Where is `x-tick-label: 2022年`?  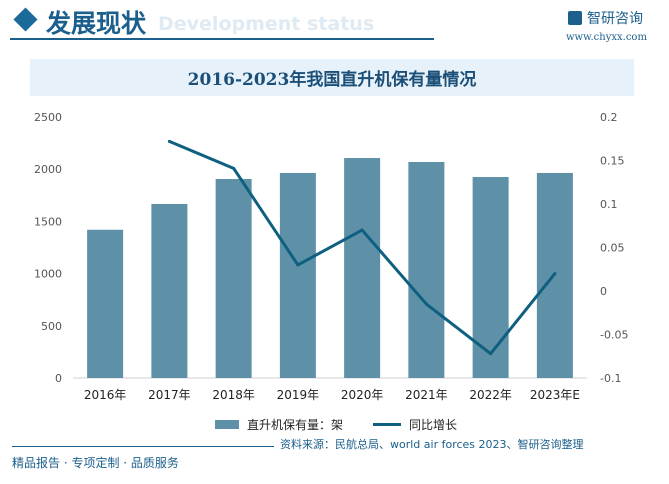
x-tick-label: 2022年 is located at coordinates (490, 395).